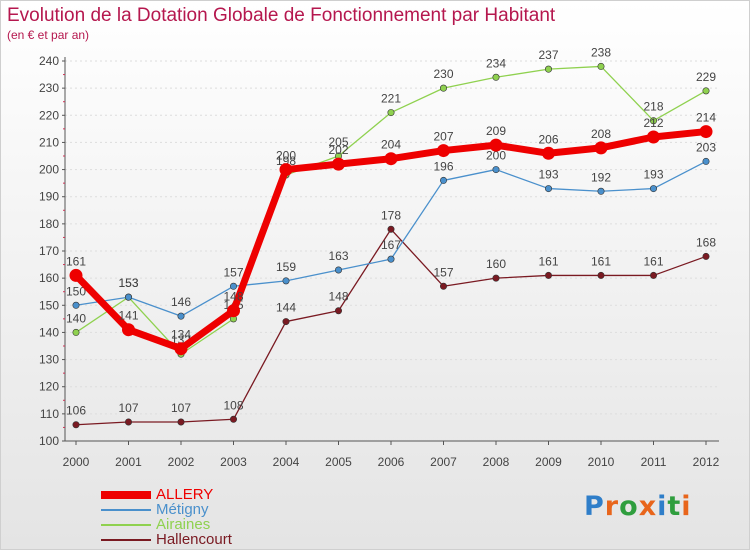 This screenshot has width=750, height=551. What do you see at coordinates (76, 291) in the screenshot?
I see `data-label: 150` at bounding box center [76, 291].